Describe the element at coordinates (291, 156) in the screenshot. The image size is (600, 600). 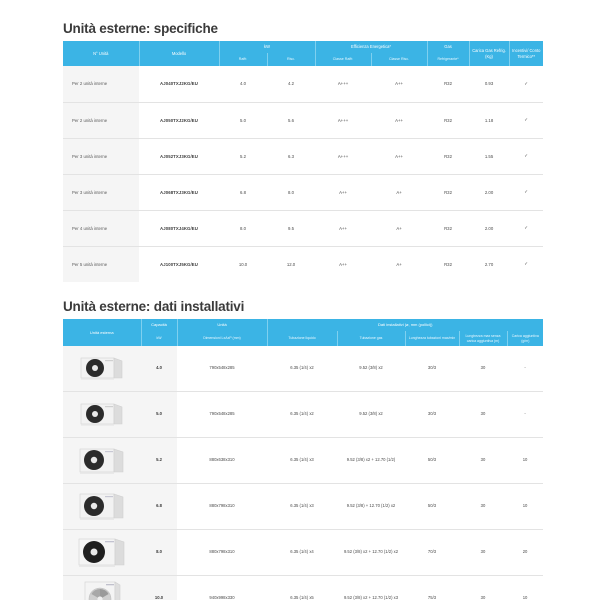
I see `cell-kw-risc: 6.3` at that location.